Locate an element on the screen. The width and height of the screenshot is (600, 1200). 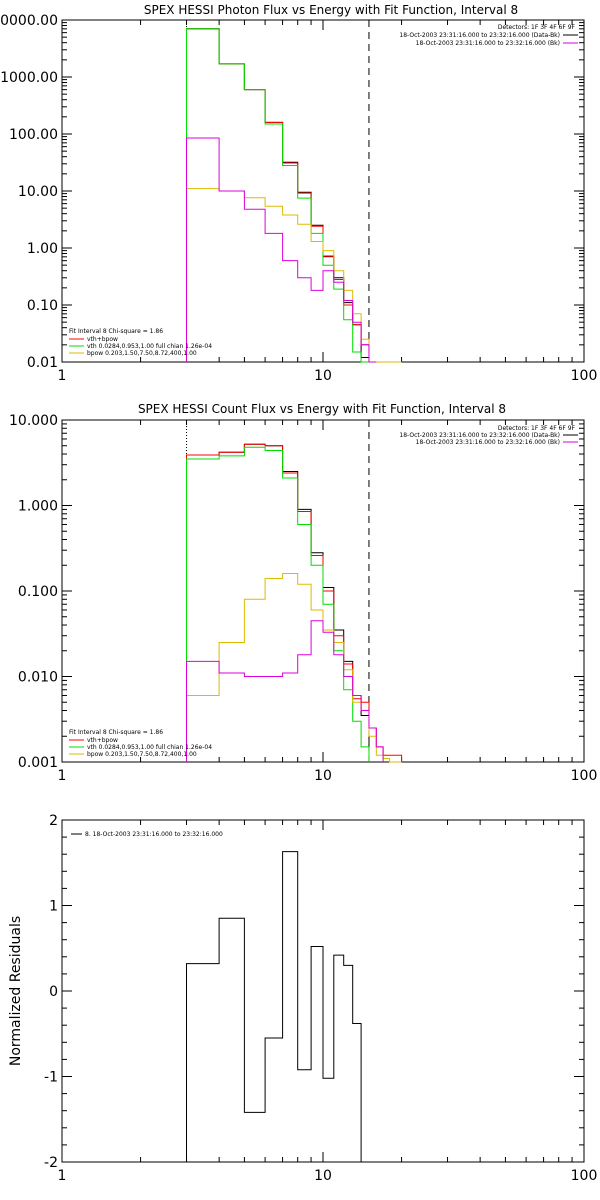
photon-y-tick-labels: 0.01 0.10 1.00 10.00 100.00 1000.00 10000.00 is located at coordinates (29, 192).